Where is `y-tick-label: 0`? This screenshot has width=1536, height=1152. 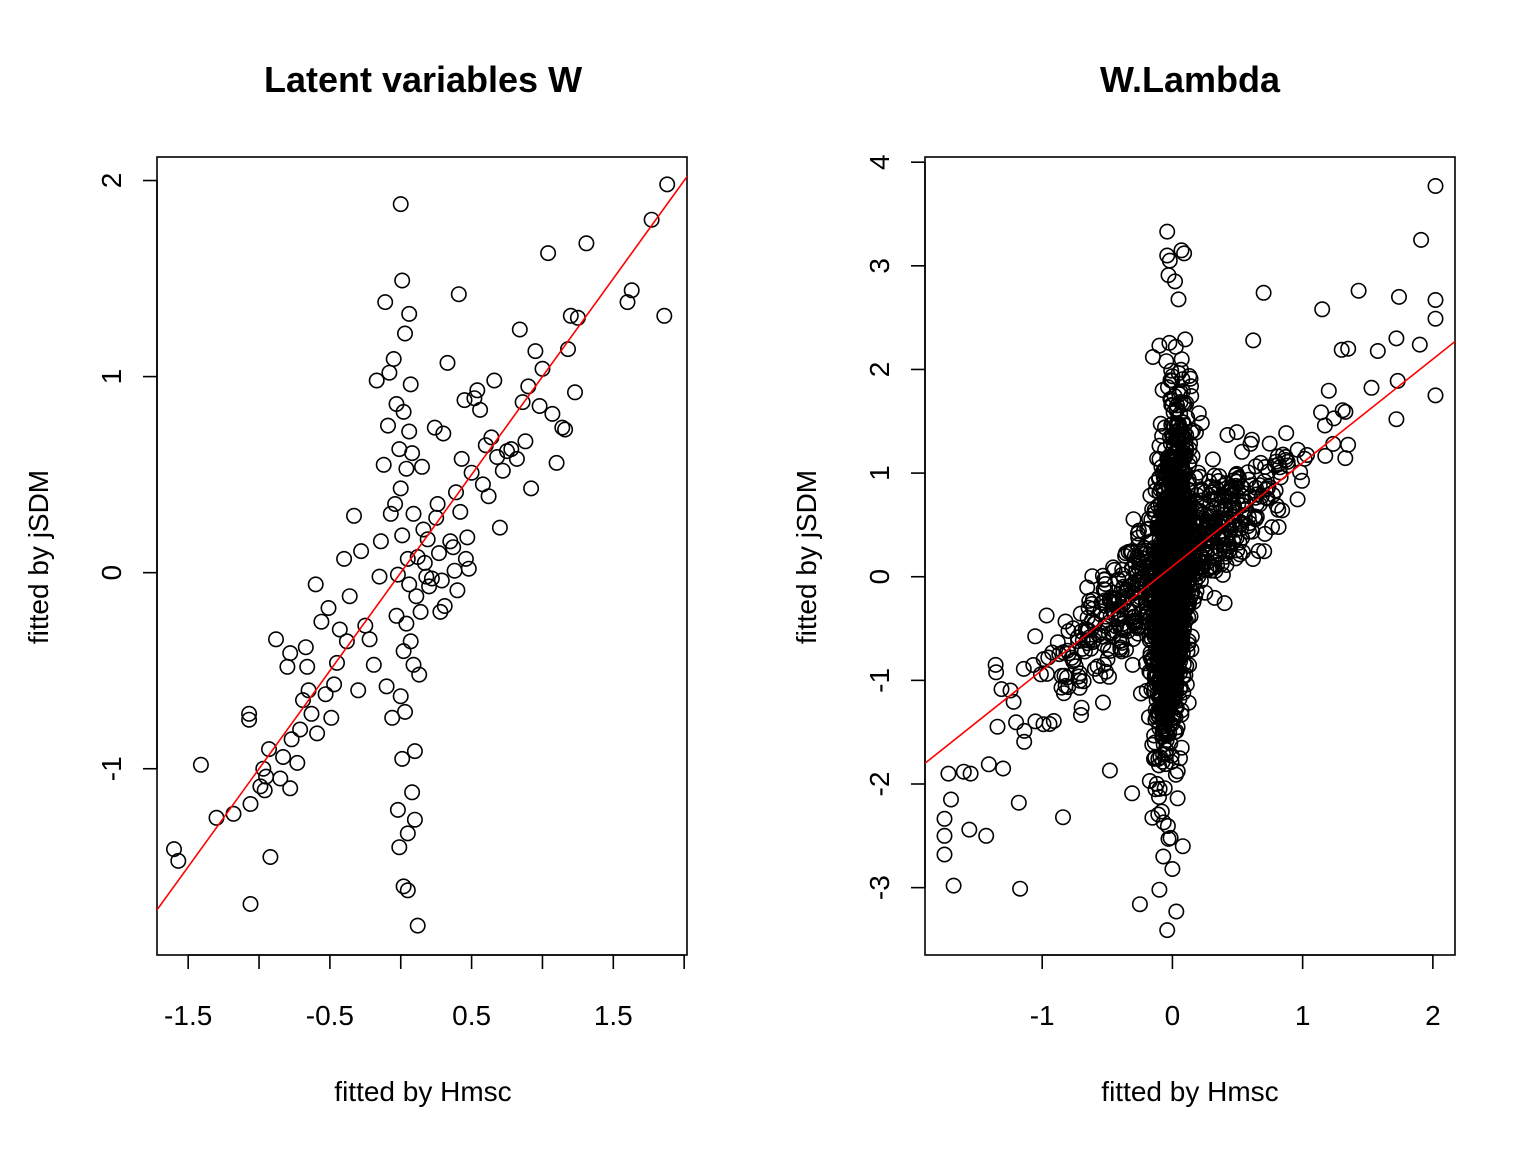
y-tick-label: 0 is located at coordinates (879, 577).